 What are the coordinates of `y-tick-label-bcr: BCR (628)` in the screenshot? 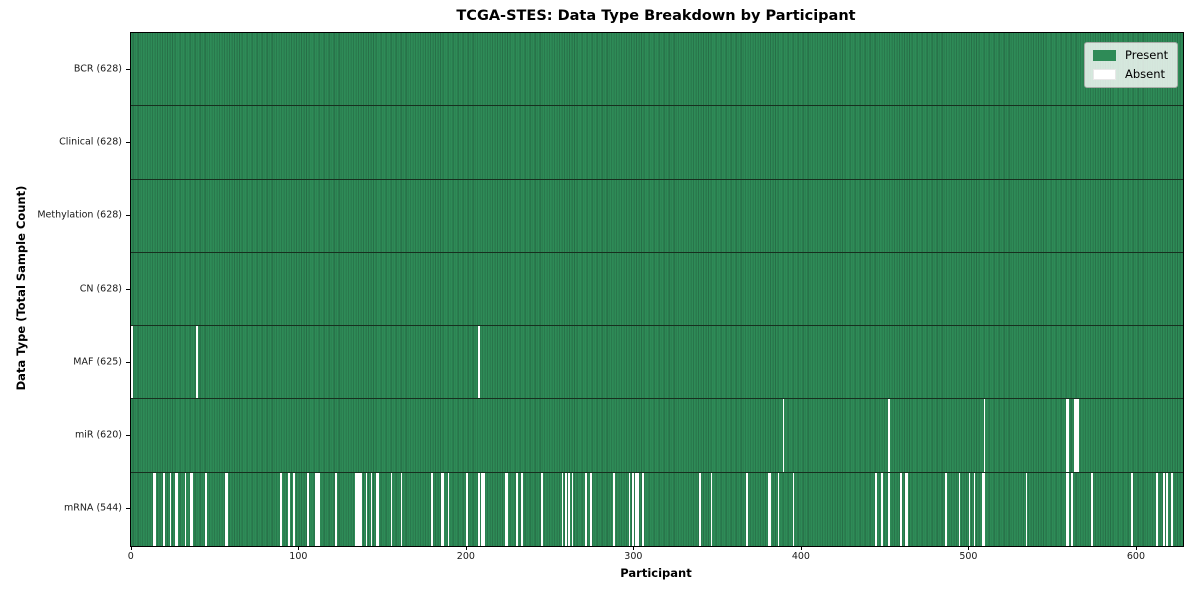 It's located at (97, 69).